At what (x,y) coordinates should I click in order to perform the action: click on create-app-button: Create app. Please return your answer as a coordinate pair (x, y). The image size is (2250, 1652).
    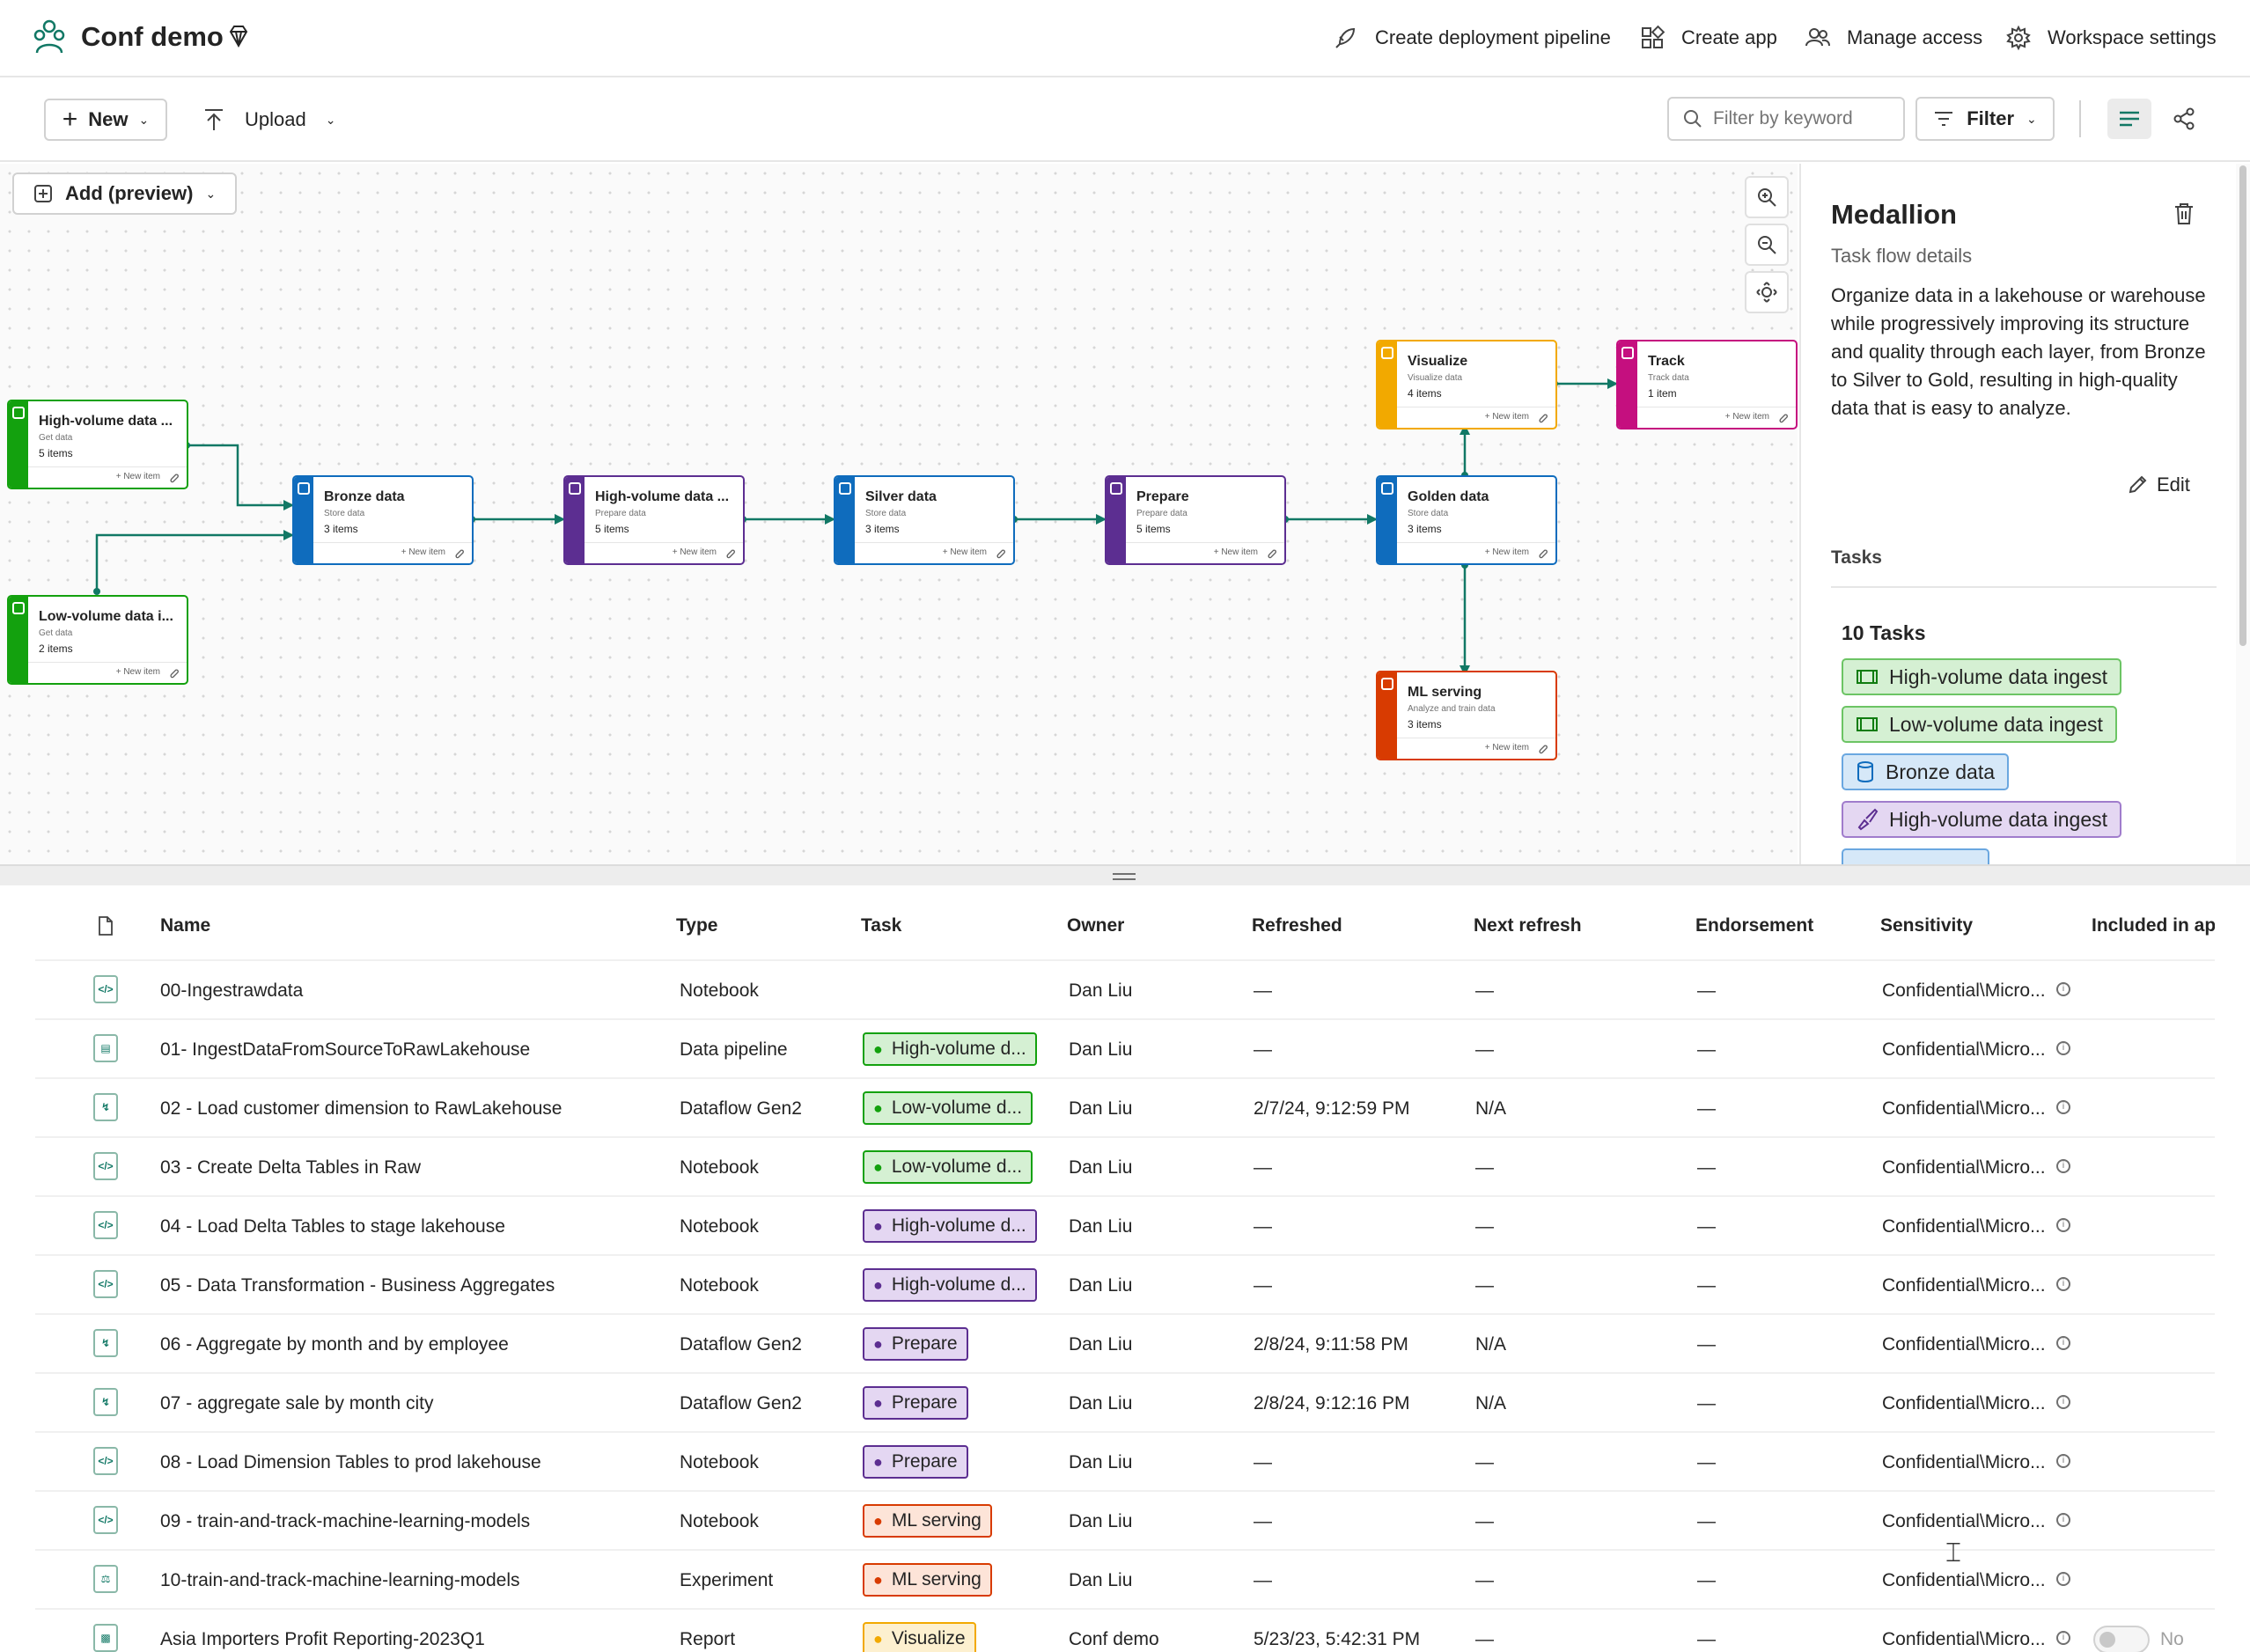
    Looking at the image, I should click on (1708, 38).